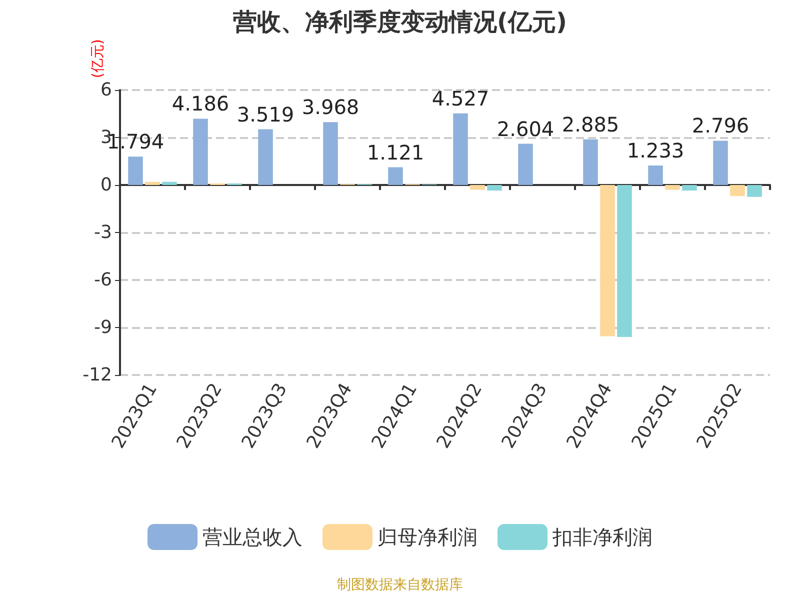 This screenshot has width=800, height=600. Describe the element at coordinates (399, 22) in the screenshot. I see `chart-title: 营收、净利季度变动情况(亿元)` at that location.